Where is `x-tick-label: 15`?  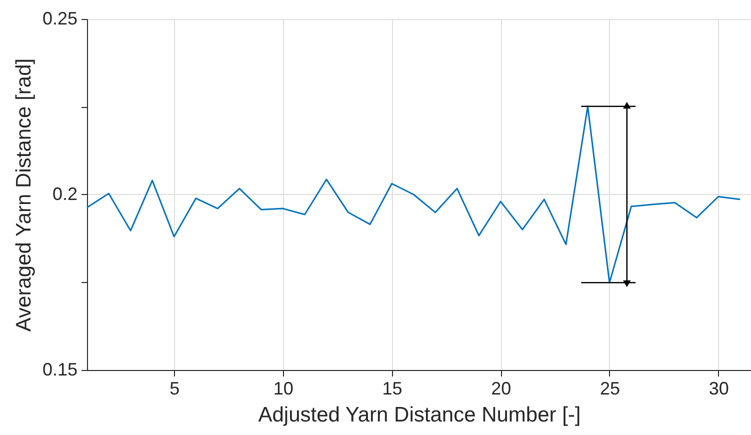 x-tick-label: 15 is located at coordinates (392, 388).